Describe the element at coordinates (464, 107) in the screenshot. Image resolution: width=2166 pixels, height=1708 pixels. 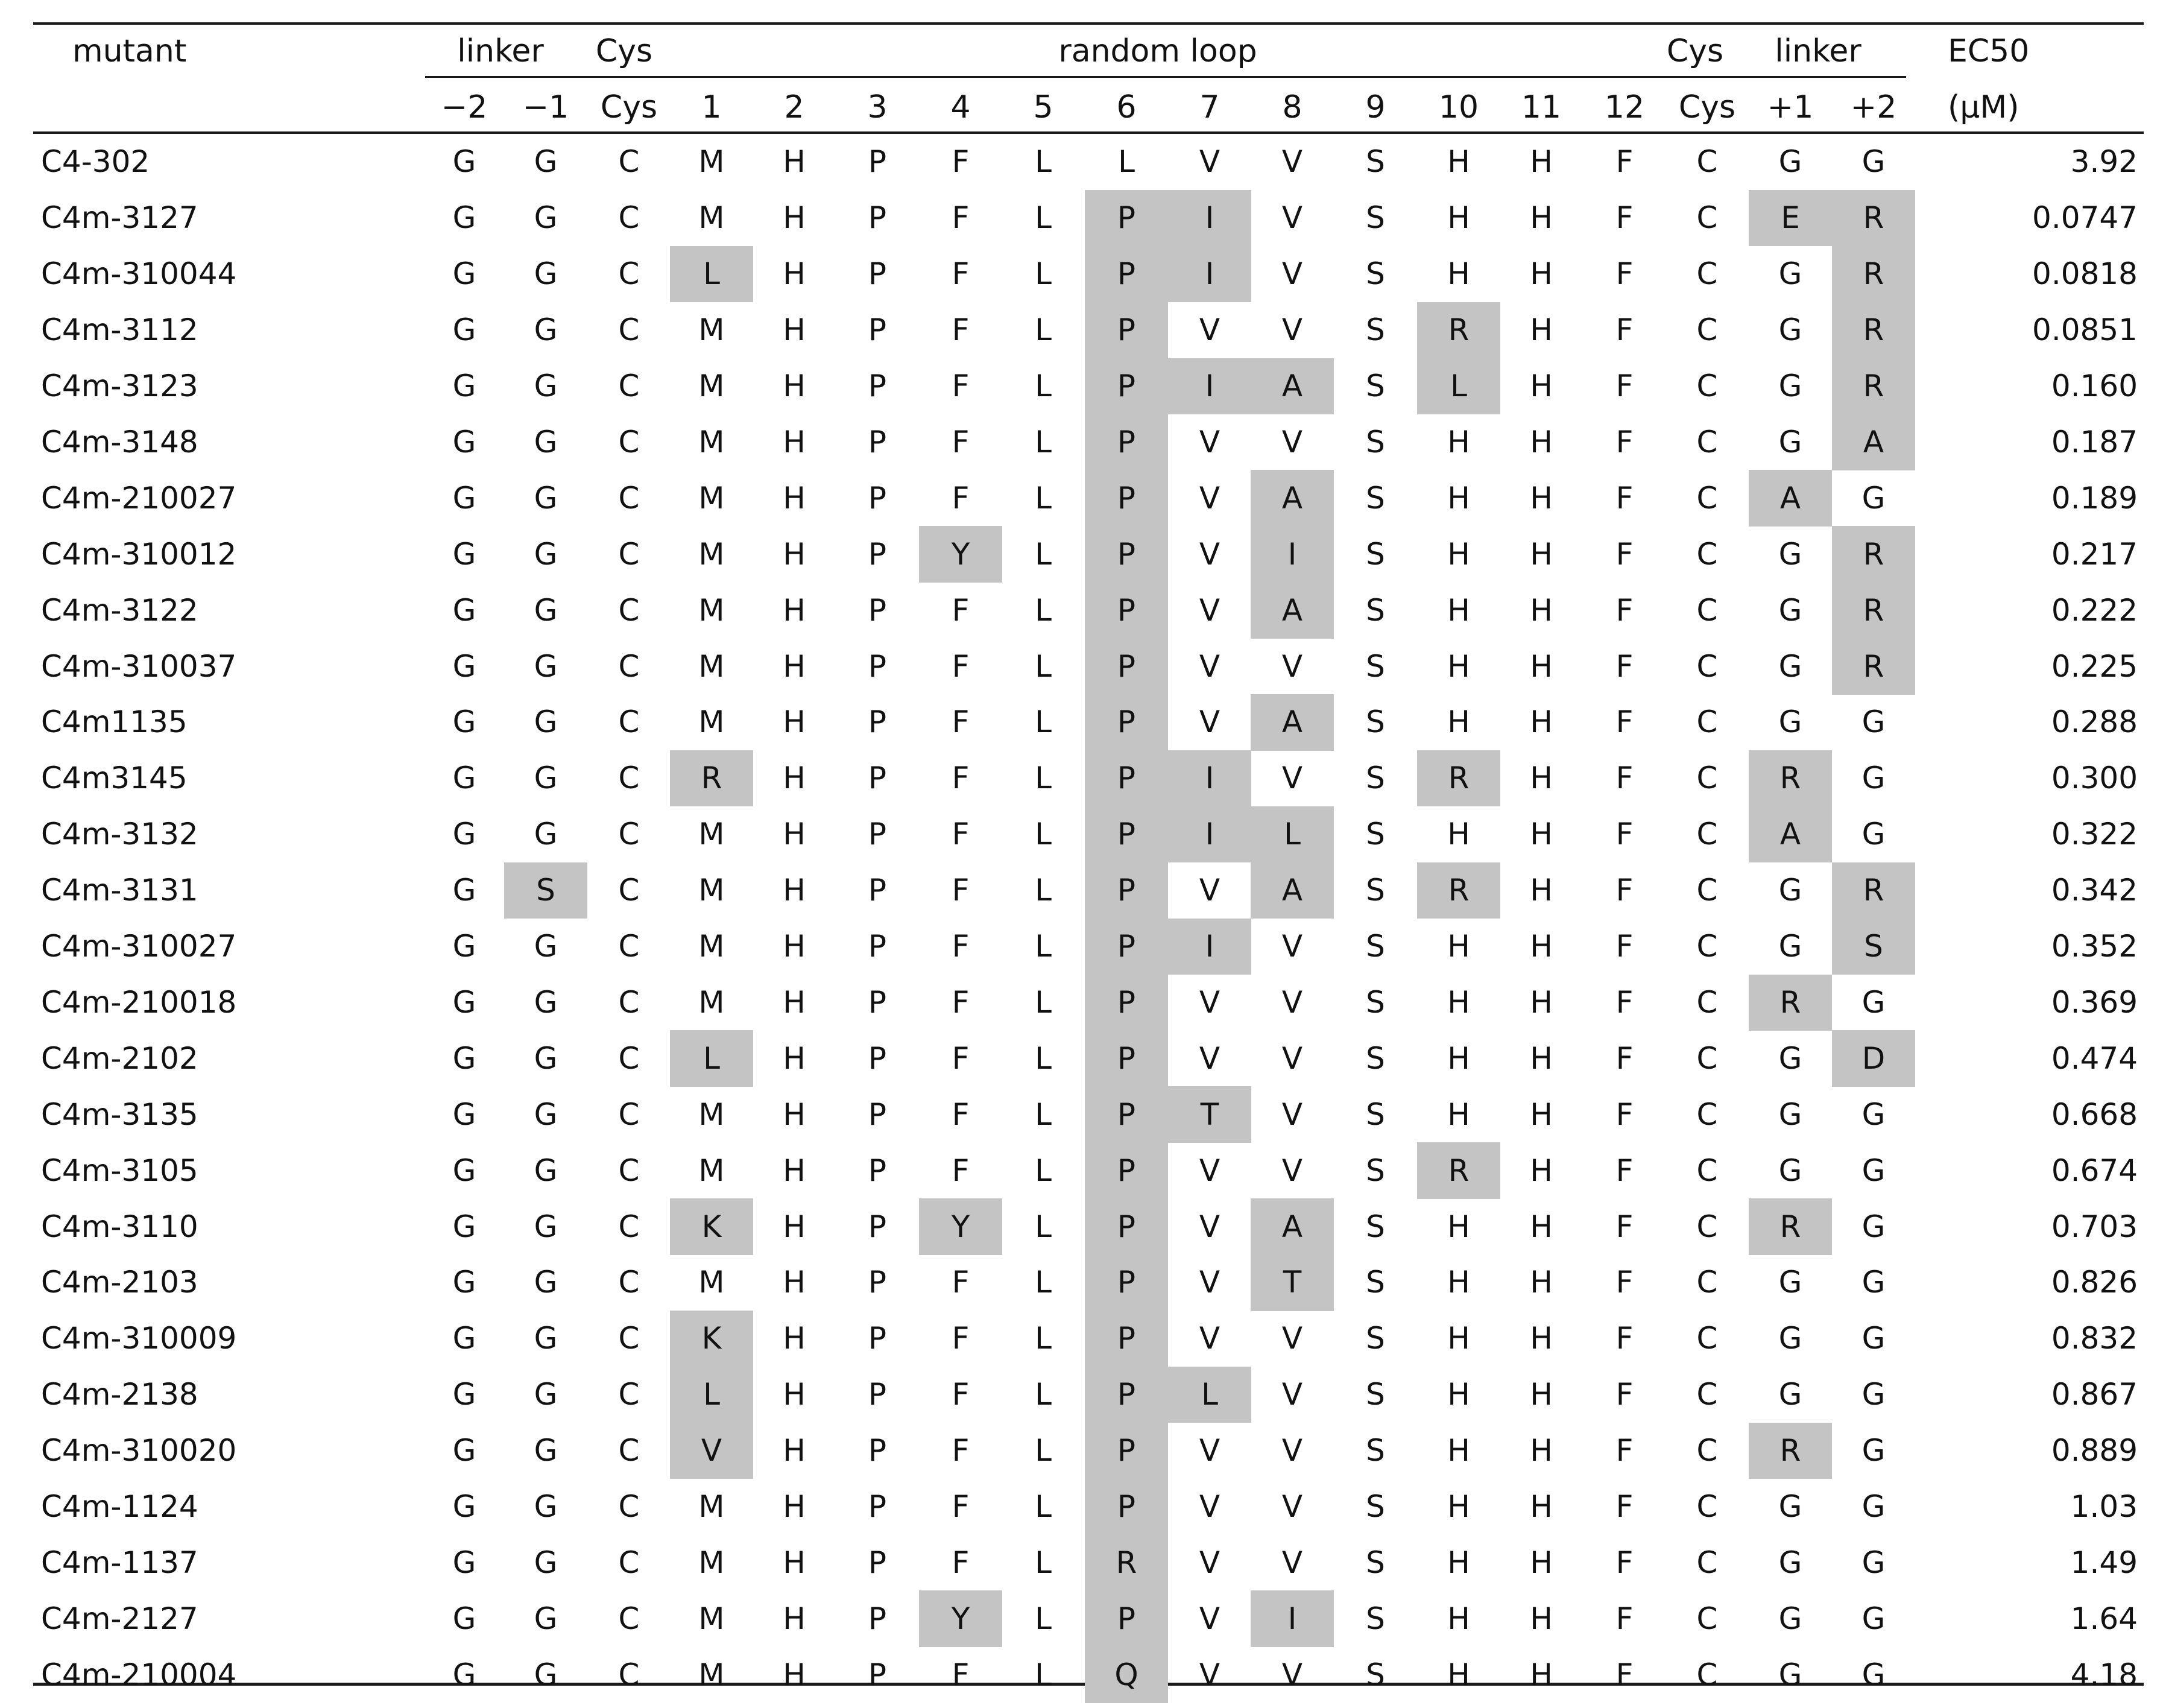
I see `position-label: −2` at that location.